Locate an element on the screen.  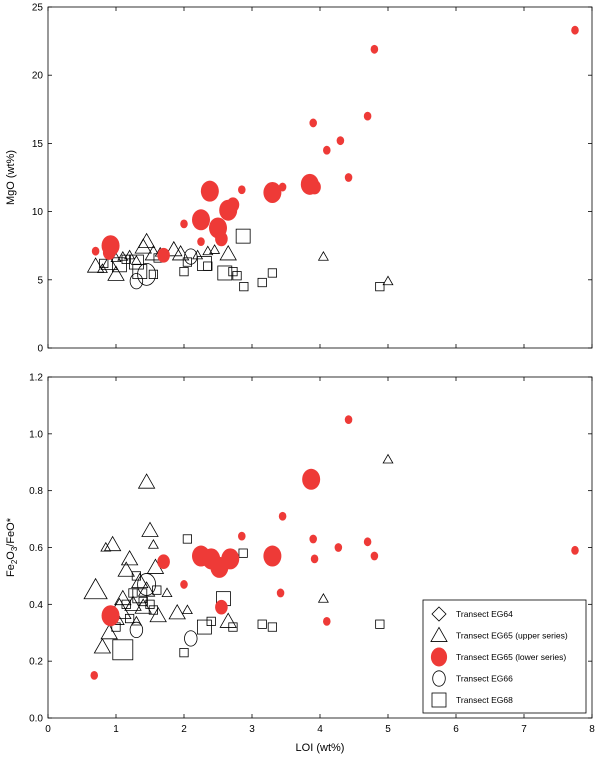
legend-item: Transect EG66 is located at coordinates (472, 678).